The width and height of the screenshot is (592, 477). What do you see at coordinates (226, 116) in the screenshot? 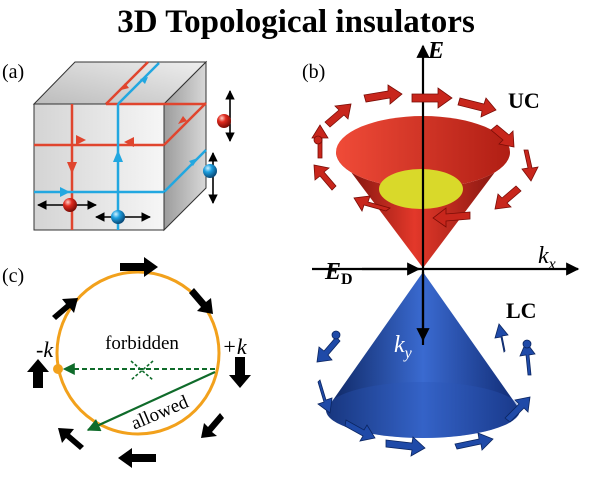
I see `spin-electron-red-side` at bounding box center [226, 116].